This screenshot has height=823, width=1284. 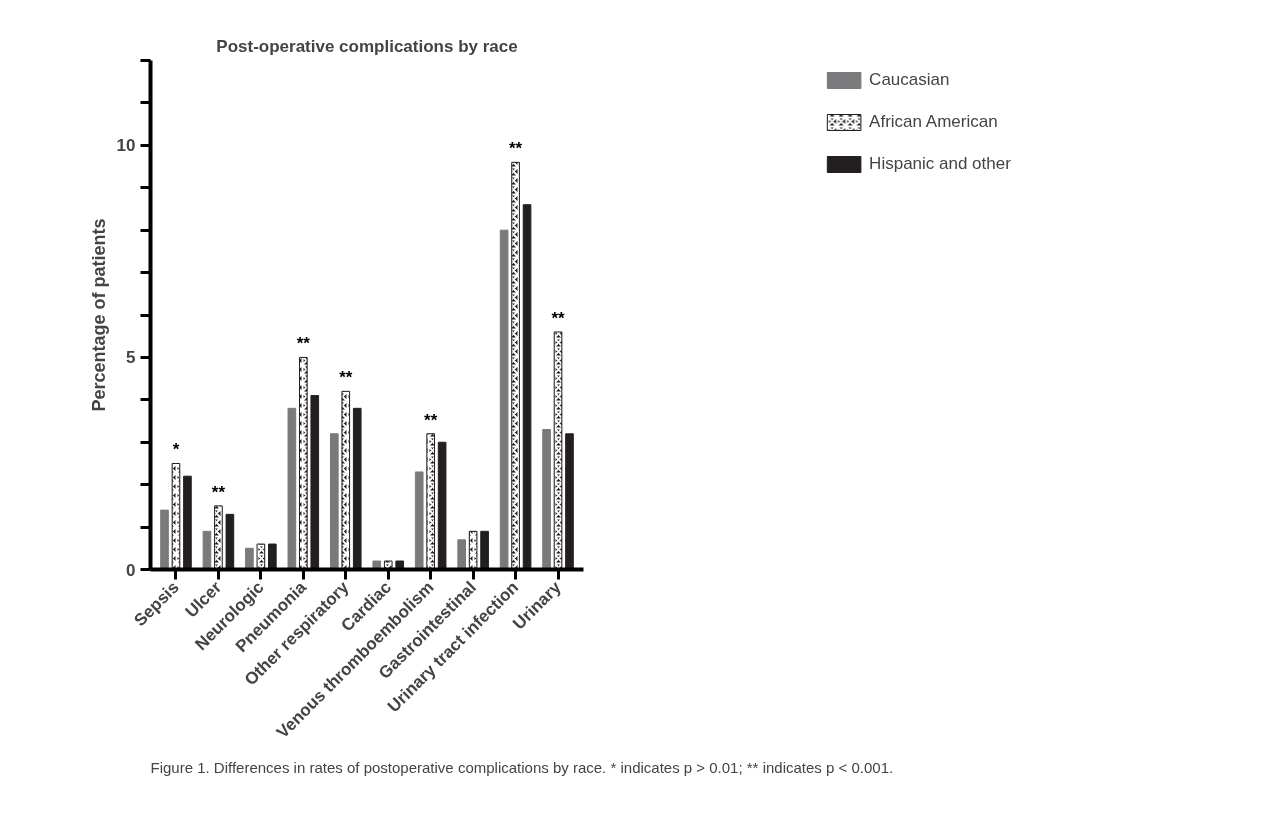 What do you see at coordinates (367, 46) in the screenshot?
I see `chart-title: Post-operative complications by race` at bounding box center [367, 46].